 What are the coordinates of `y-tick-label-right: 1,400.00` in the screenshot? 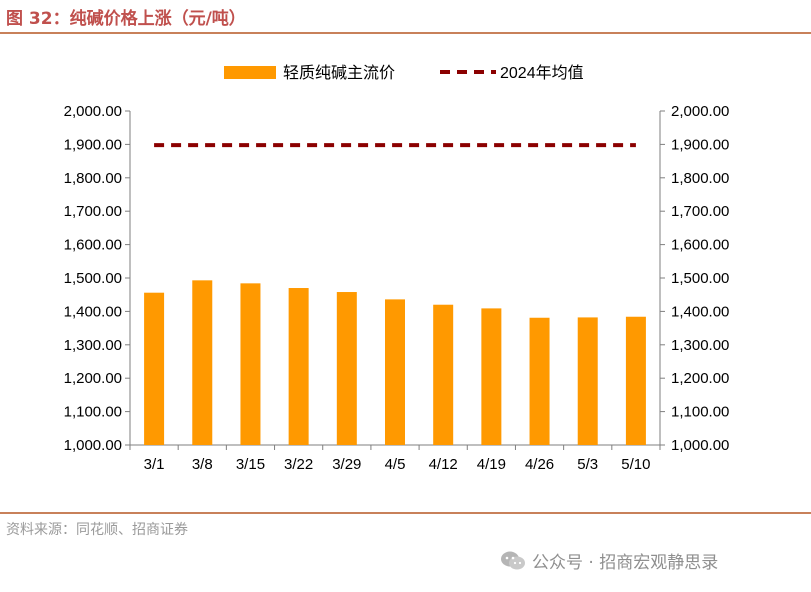 It's located at (700, 311).